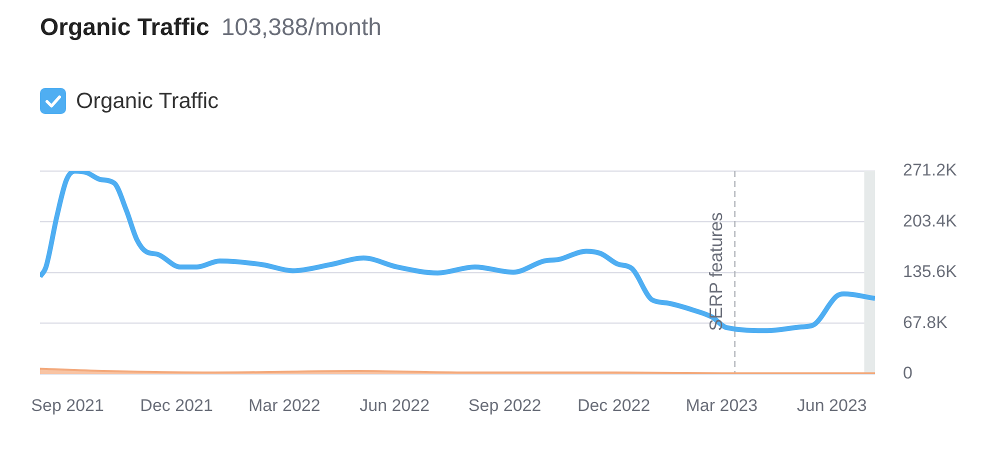 This screenshot has height=457, width=1000. I want to click on y-tick-label: 135.6K, so click(930, 272).